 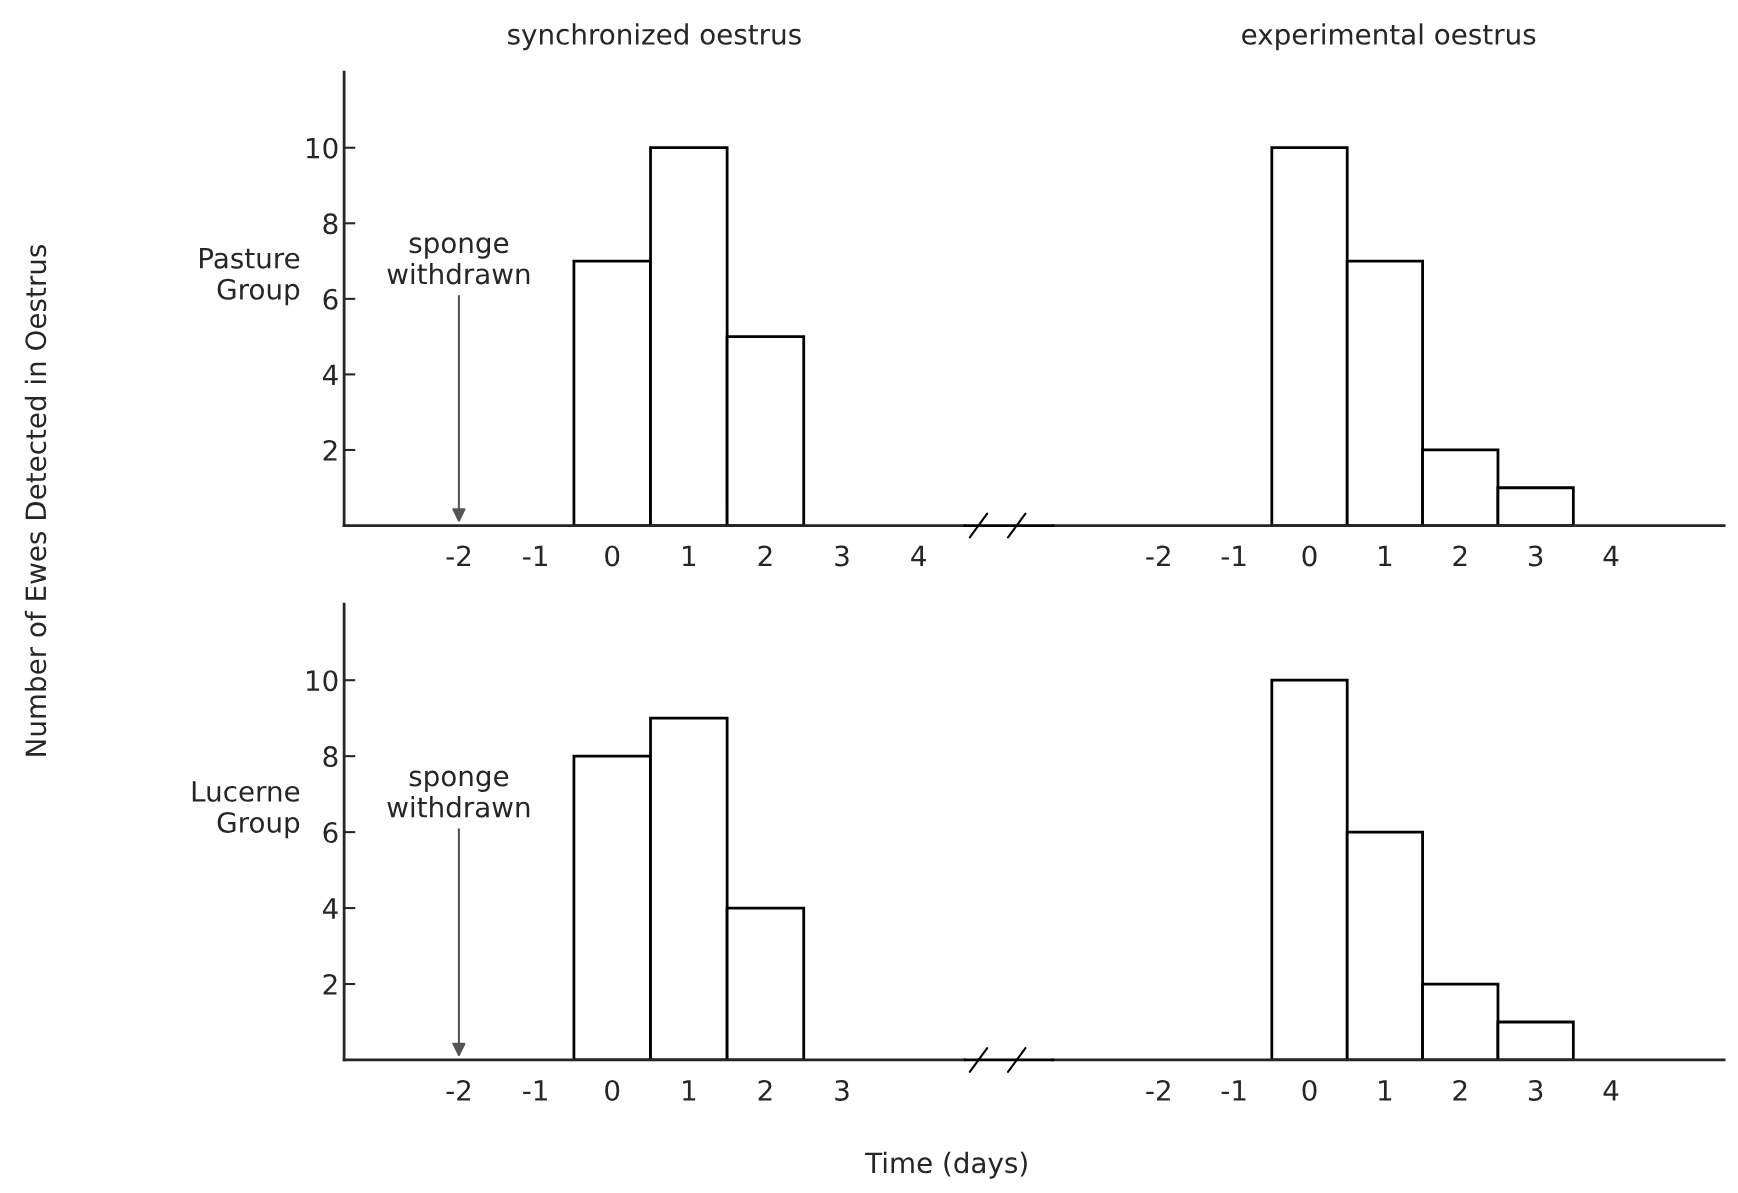 I want to click on text: Lucerne Group, so click(x=246, y=810).